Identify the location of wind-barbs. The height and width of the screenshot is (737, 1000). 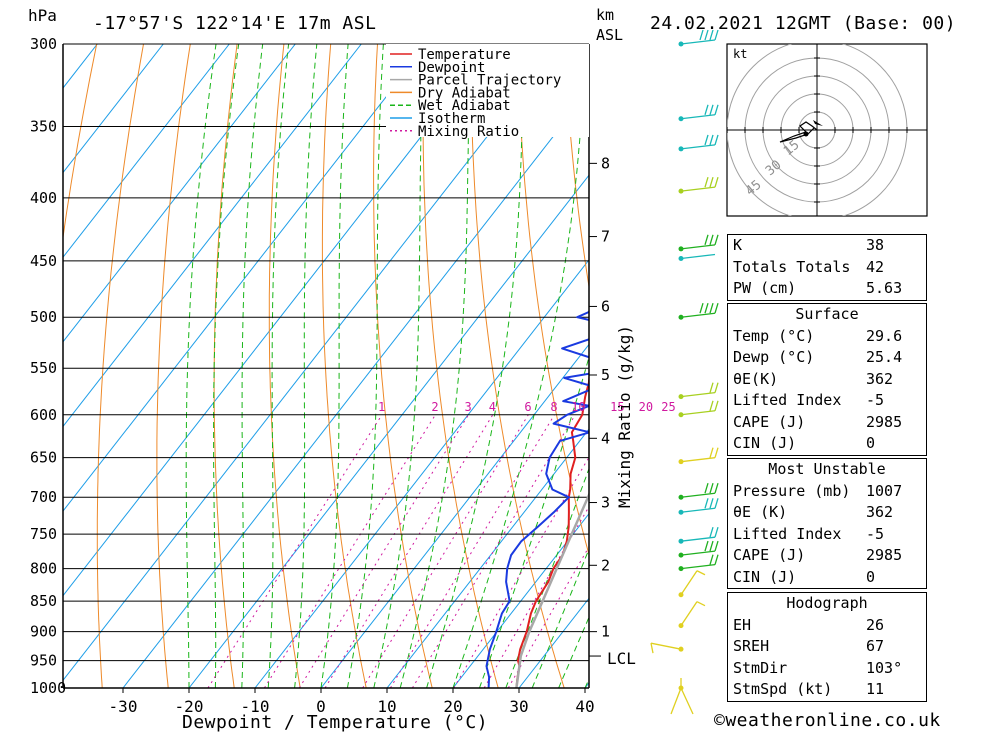
(684, 372).